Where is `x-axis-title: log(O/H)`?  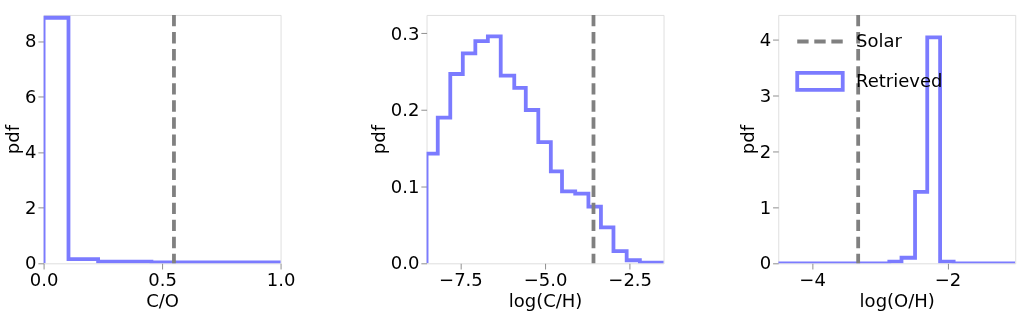
x-axis-title: log(O/H) is located at coordinates (897, 301).